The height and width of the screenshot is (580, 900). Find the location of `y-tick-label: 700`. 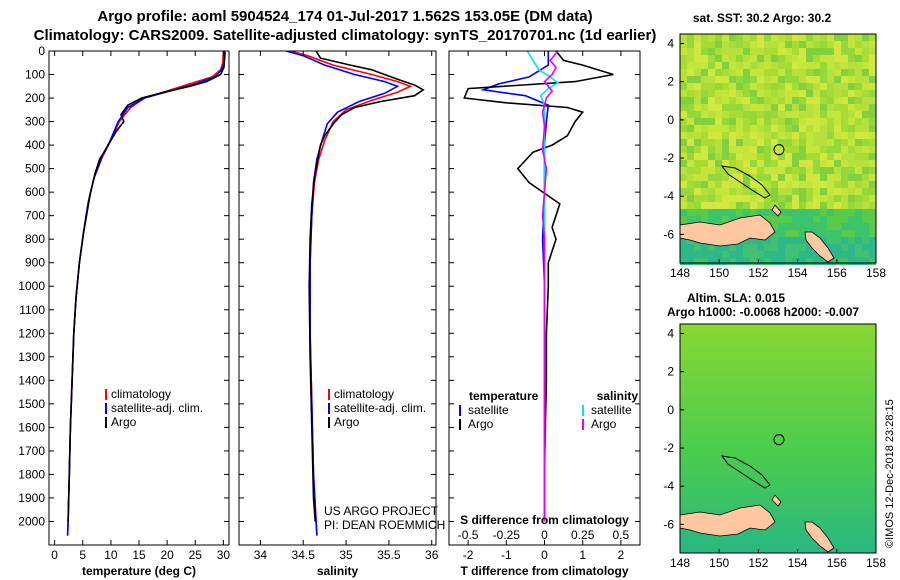

y-tick-label: 700 is located at coordinates (35, 216).